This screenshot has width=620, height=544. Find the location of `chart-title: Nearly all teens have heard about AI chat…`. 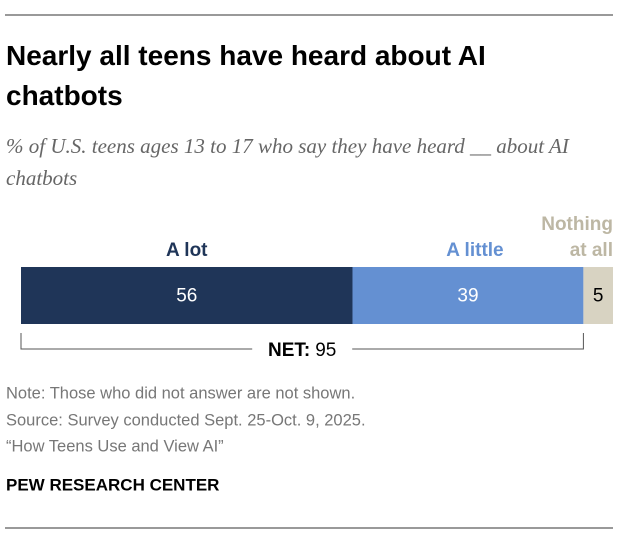

chart-title: Nearly all teens have heard about AI chat… is located at coordinates (246, 75).